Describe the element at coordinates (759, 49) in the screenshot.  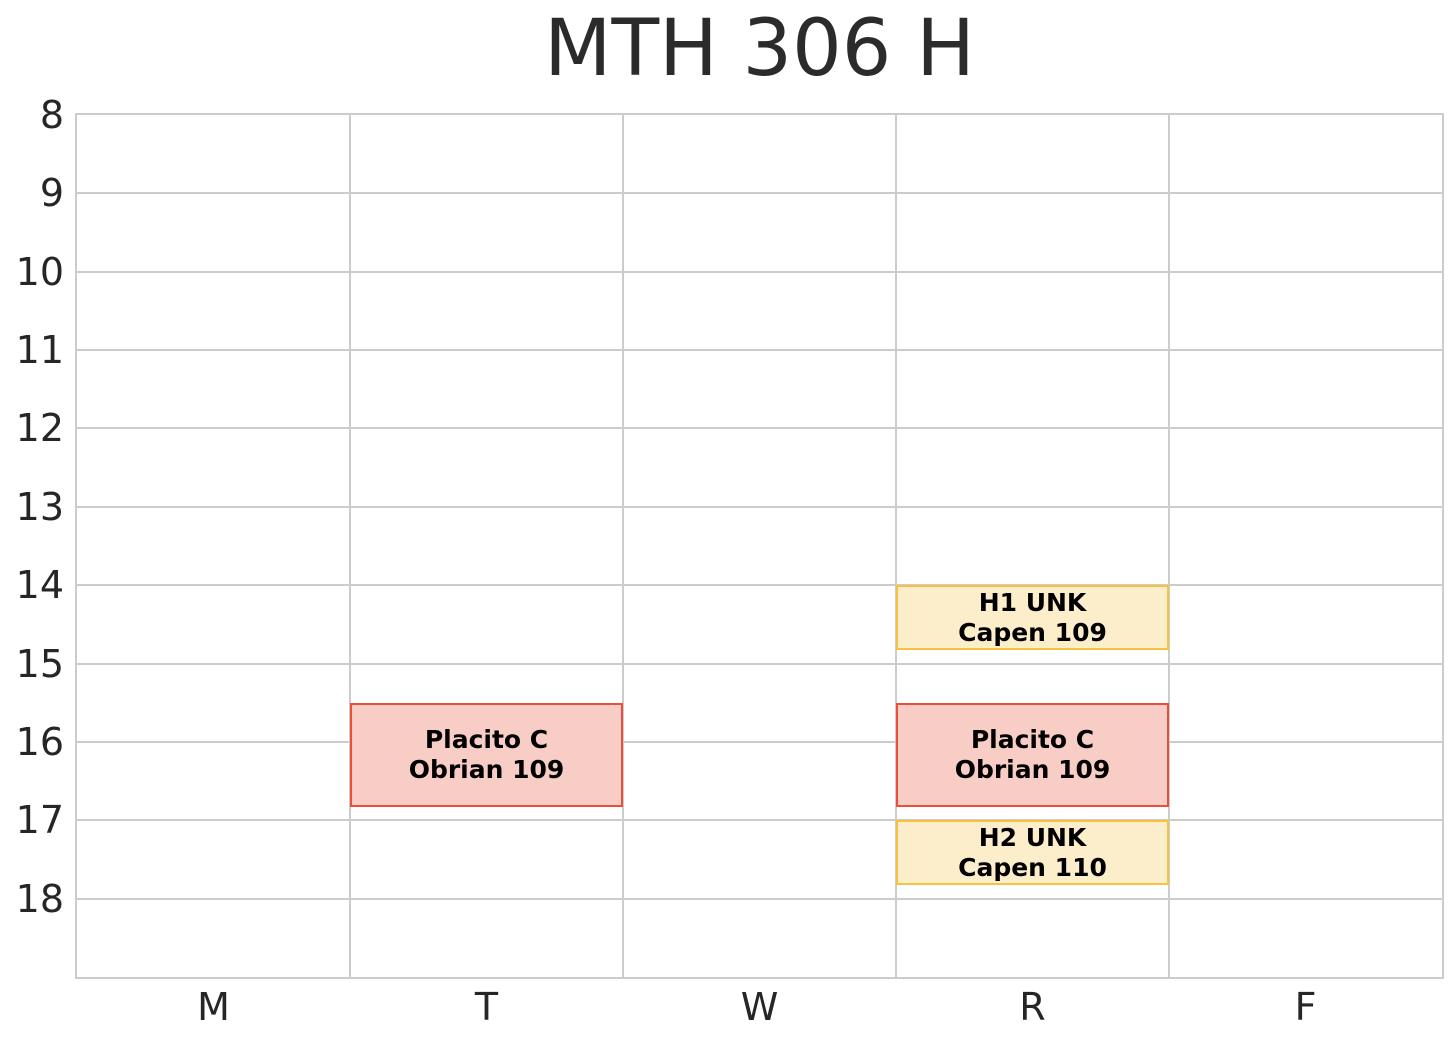
I see `chart-title: MTH 306 H` at that location.